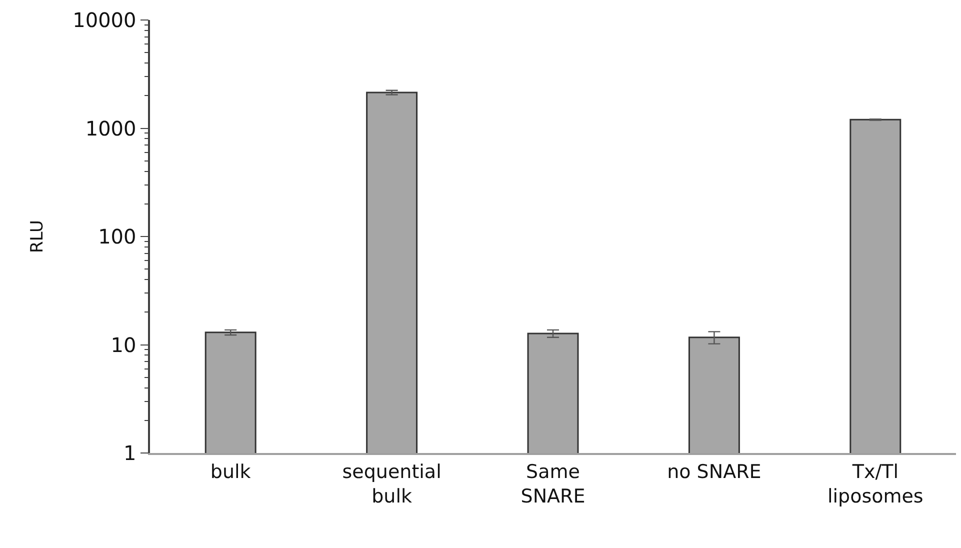 The width and height of the screenshot is (961, 548). What do you see at coordinates (553, 484) in the screenshot?
I see `x-tick-label: Same SNARE` at bounding box center [553, 484].